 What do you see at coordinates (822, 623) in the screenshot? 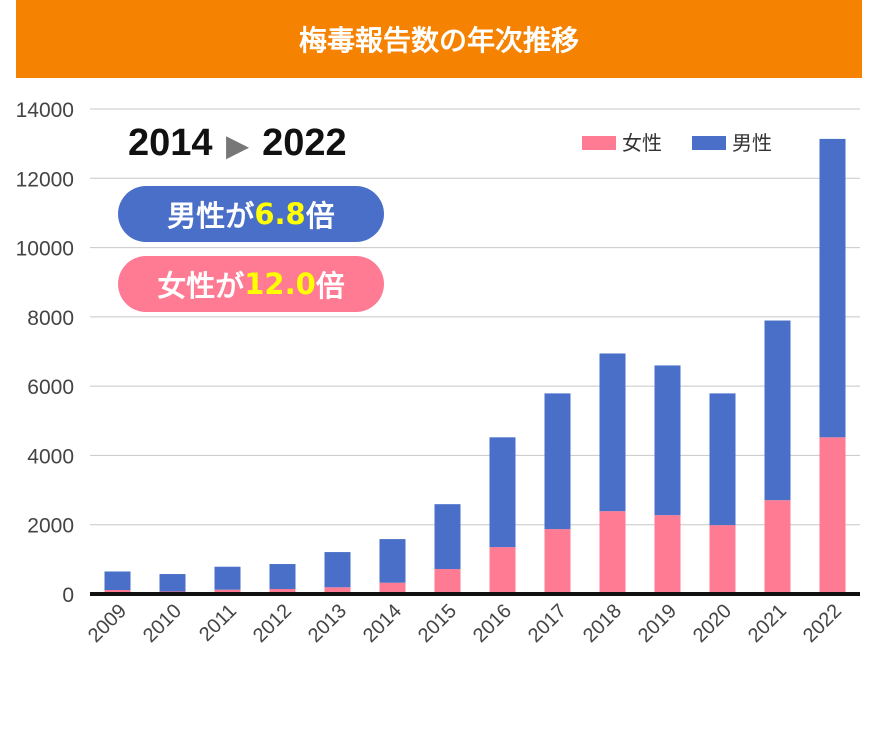
I see `x-tick-label: 2022` at bounding box center [822, 623].